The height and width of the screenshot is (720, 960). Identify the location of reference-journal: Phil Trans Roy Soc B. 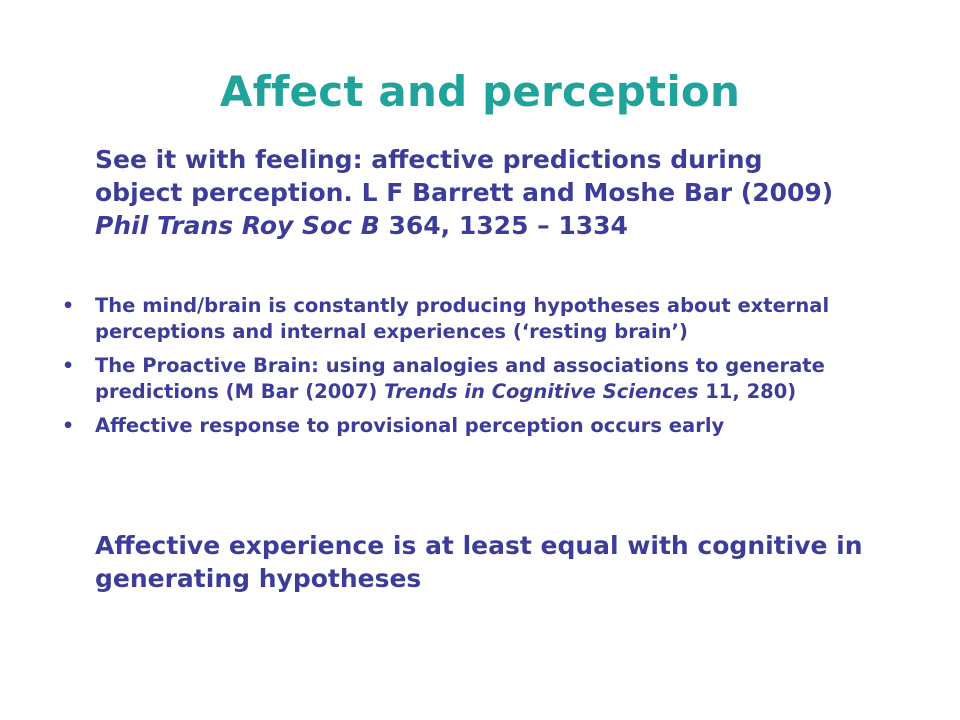
(237, 225).